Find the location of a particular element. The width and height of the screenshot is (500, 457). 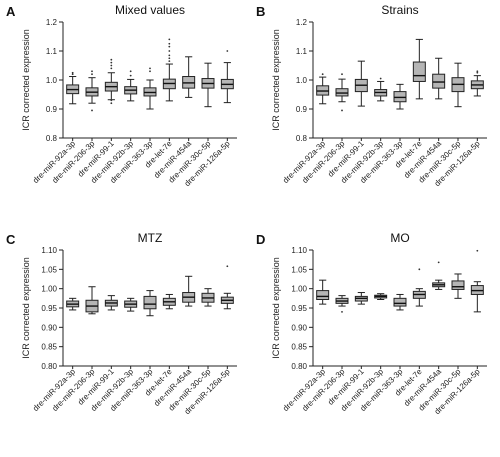

box-dre-miR-363-3p is located at coordinates (400, 302).